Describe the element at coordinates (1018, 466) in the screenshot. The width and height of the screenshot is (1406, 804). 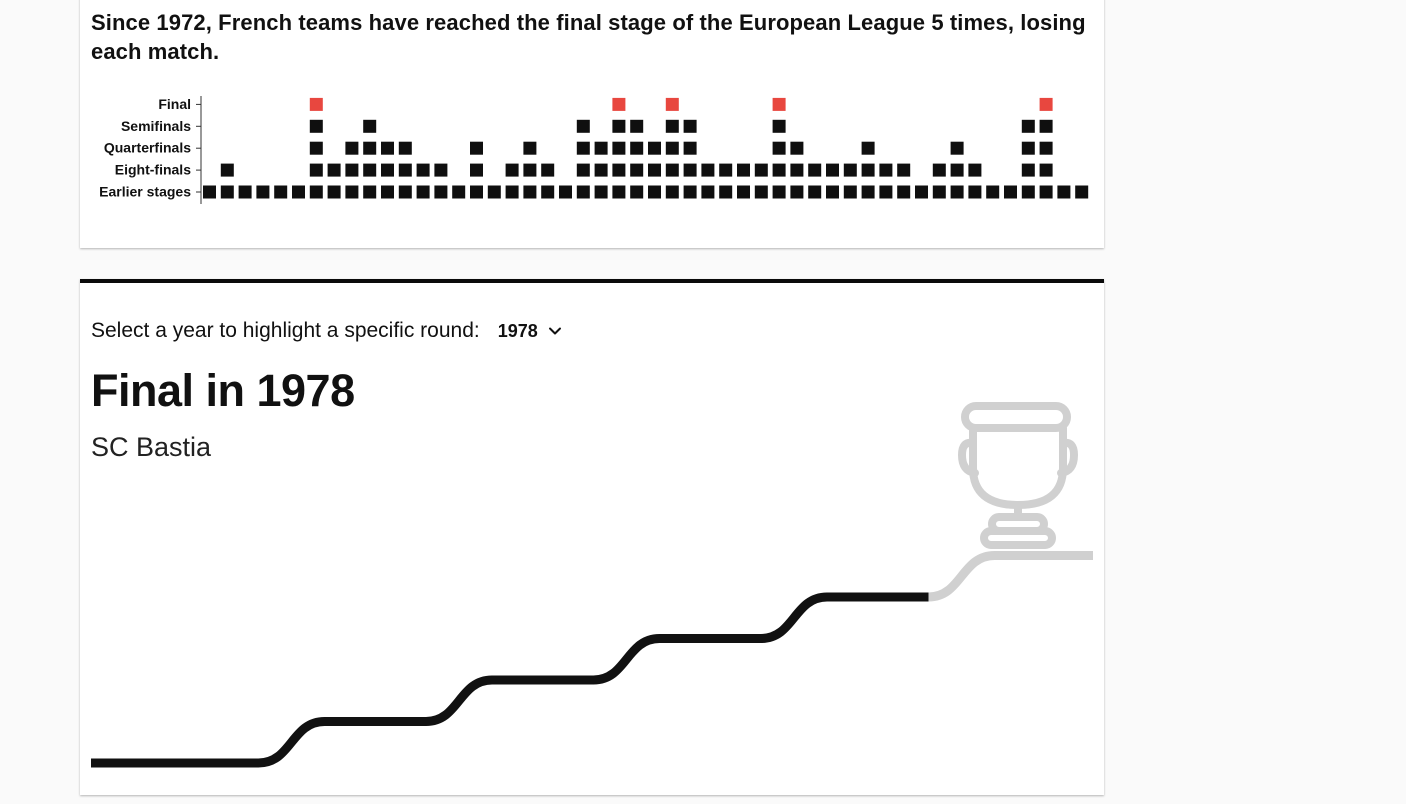
I see `trophy-cup` at that location.